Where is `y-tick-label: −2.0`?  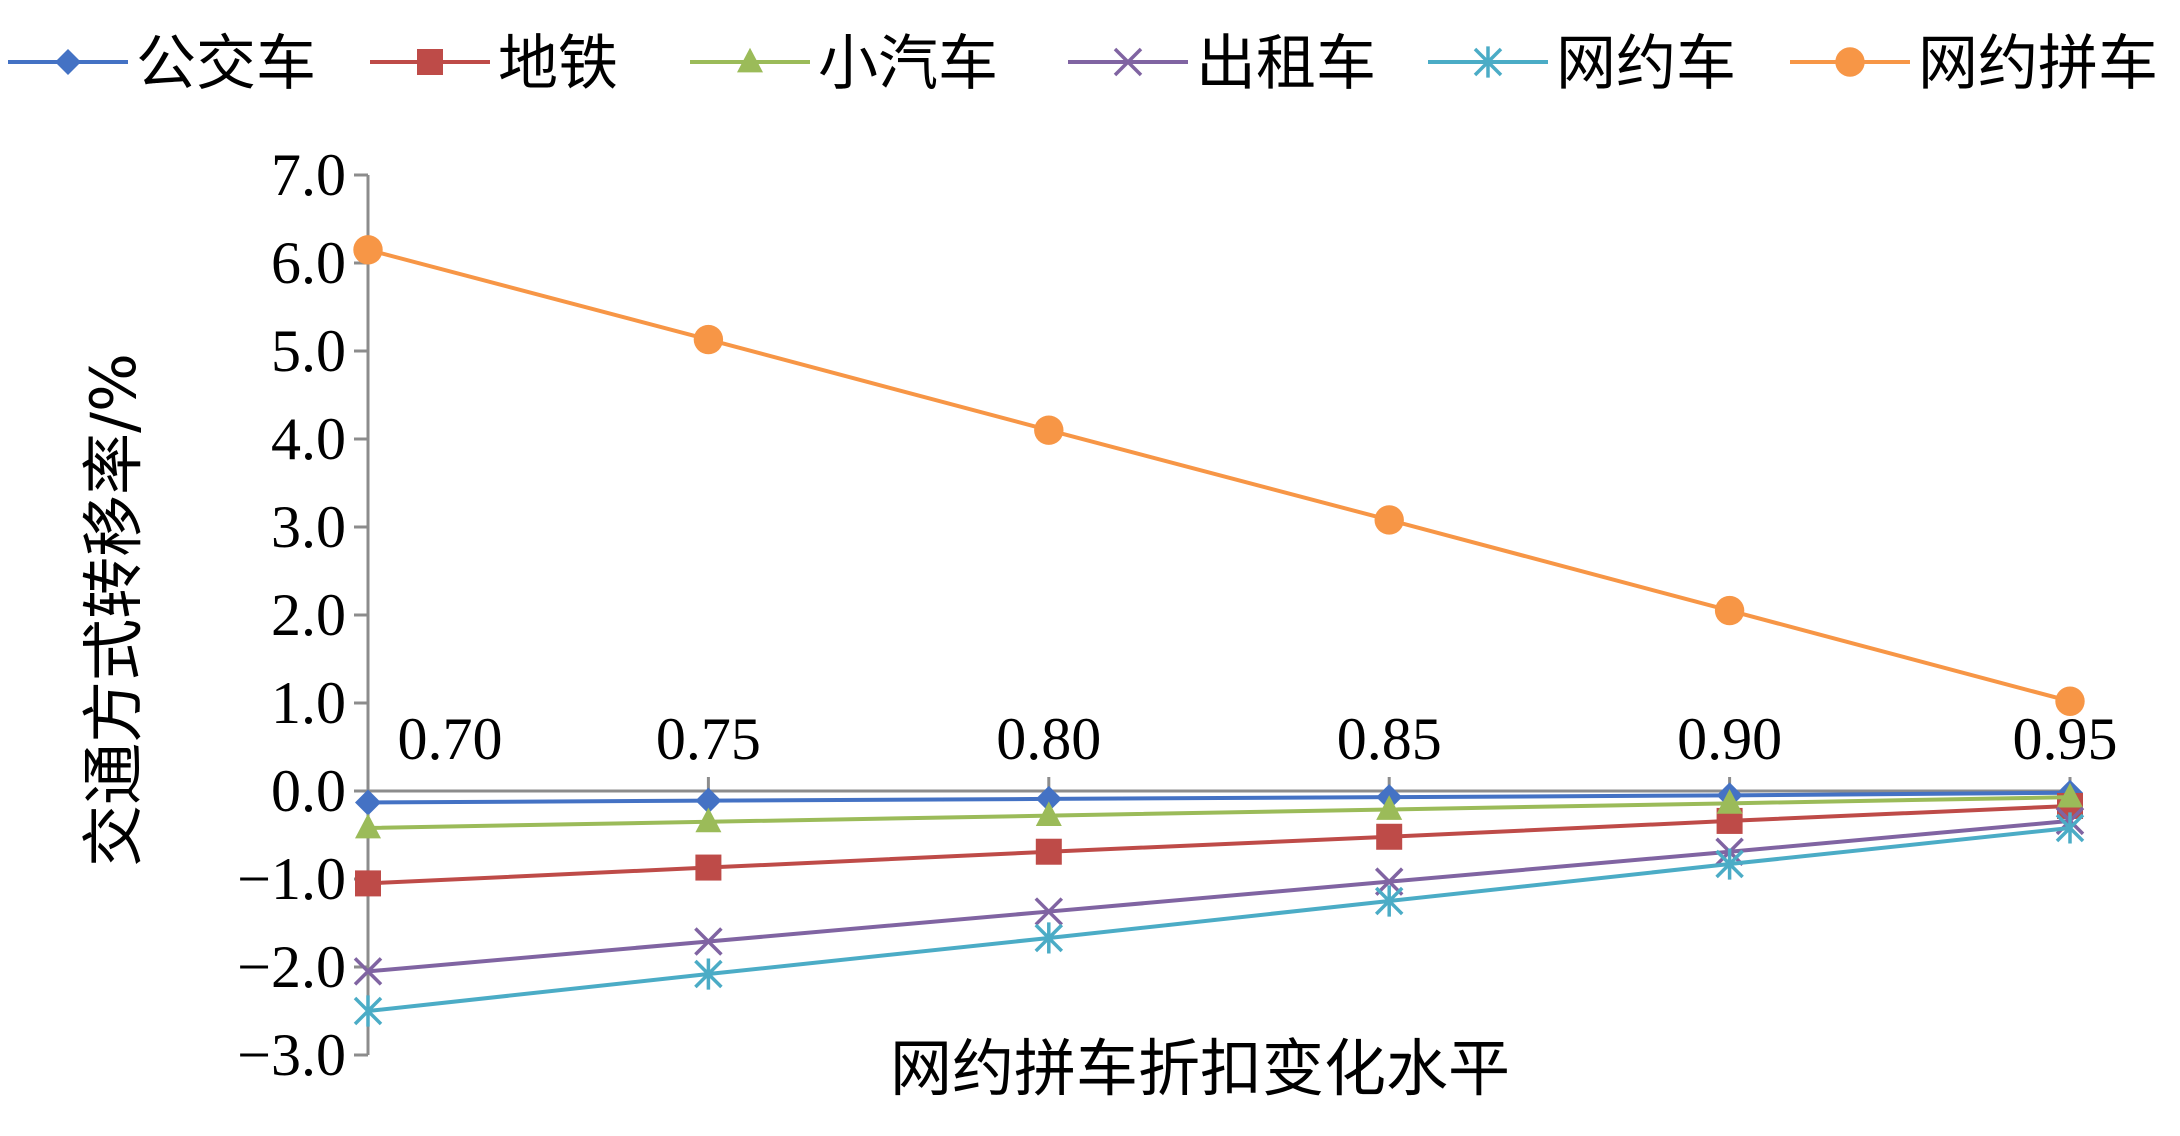 y-tick-label: −2.0 is located at coordinates (291, 967).